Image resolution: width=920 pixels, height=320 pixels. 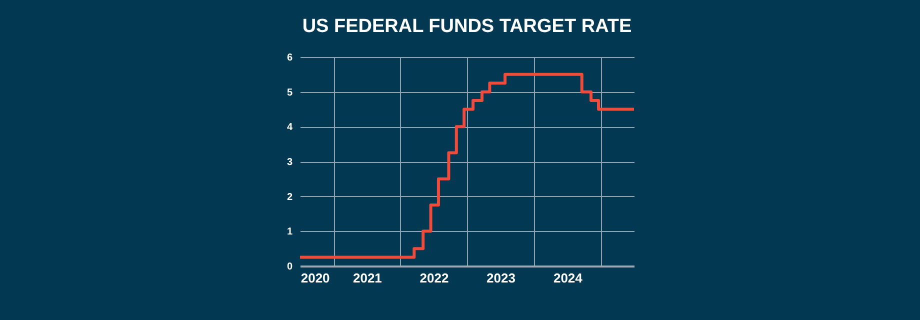 I want to click on y-tick-label: 6, so click(x=289, y=58).